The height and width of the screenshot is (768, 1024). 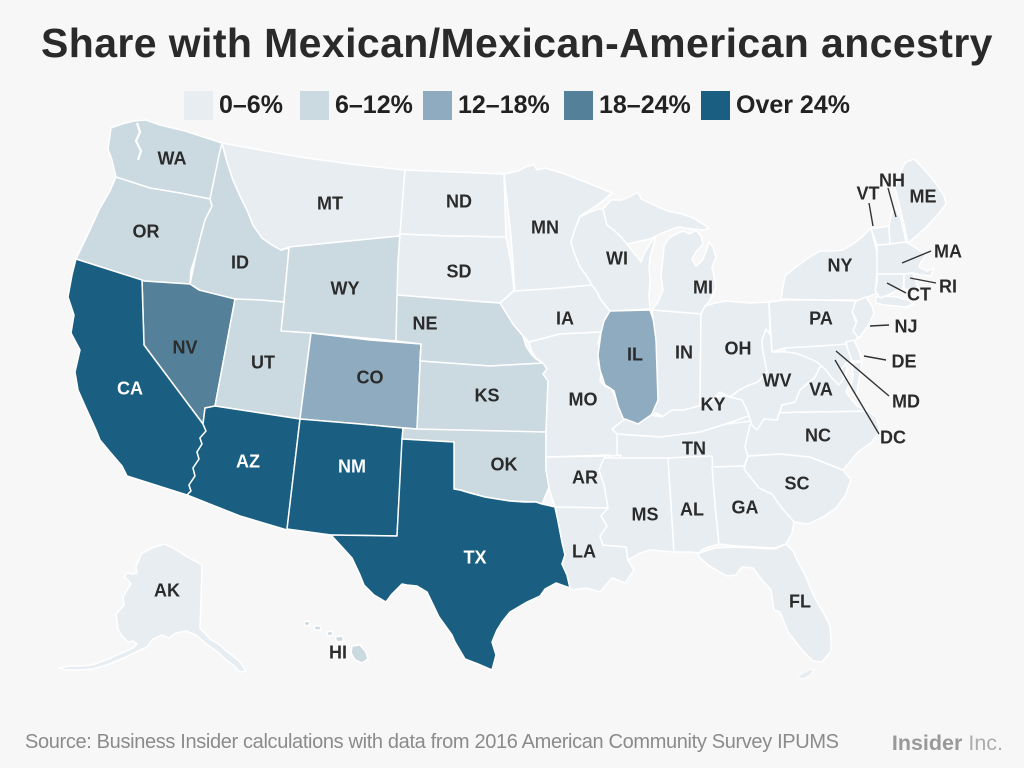 I want to click on svg-text: NC, so click(x=818, y=436).